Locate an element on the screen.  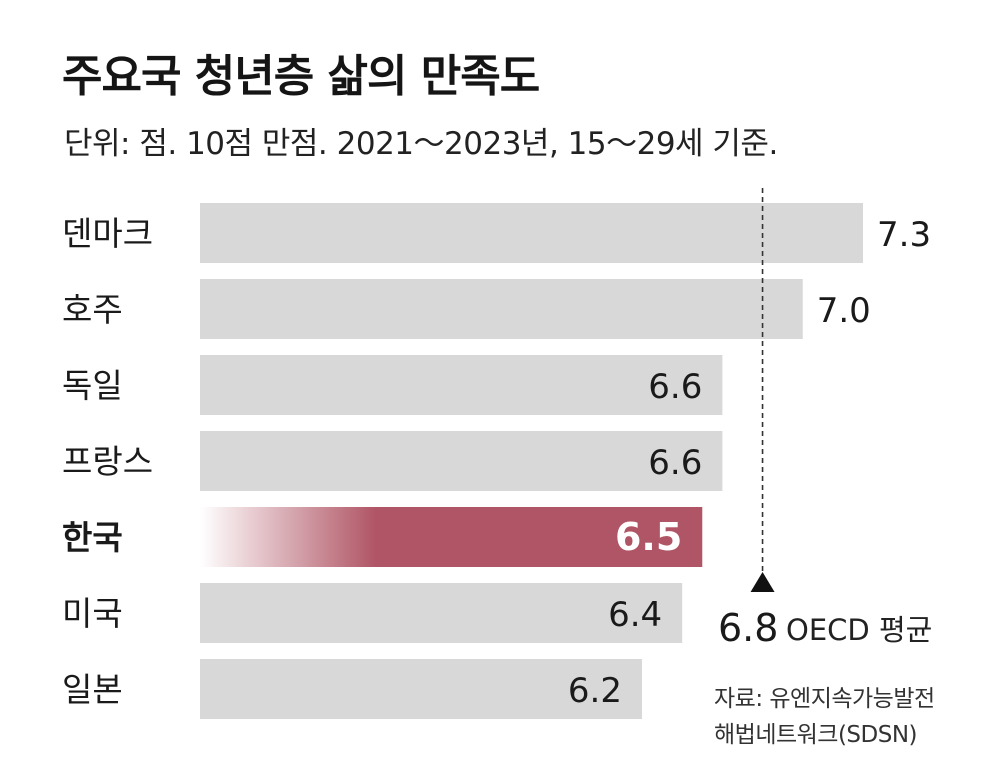
oecd-average-marker-icon is located at coordinates (762, 582).